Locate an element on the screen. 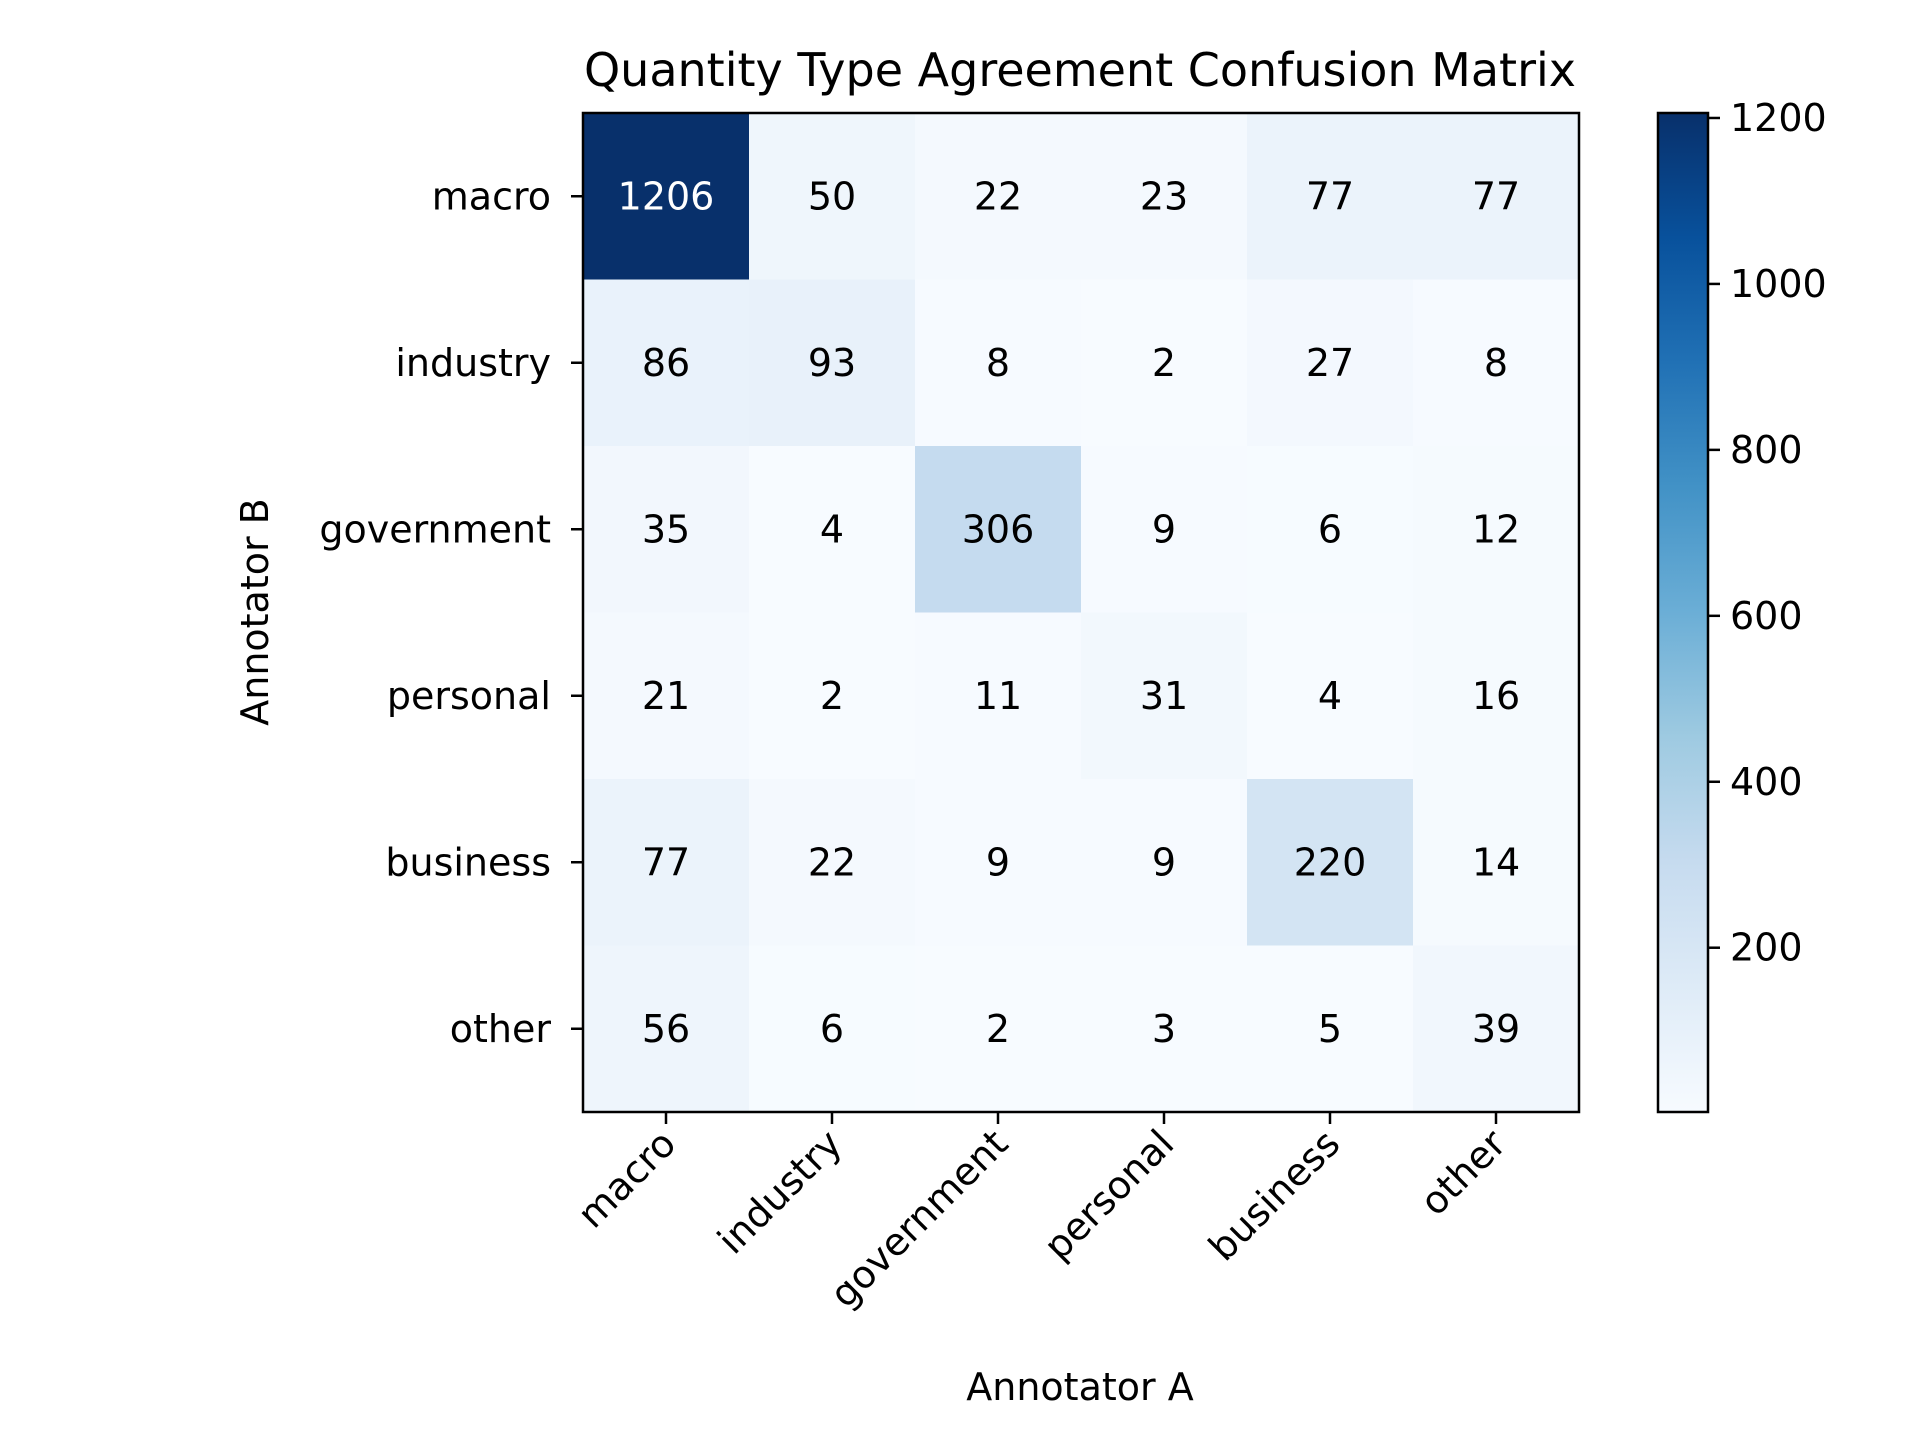 The width and height of the screenshot is (1920, 1440). cell-value-label: 3 is located at coordinates (1164, 1029).